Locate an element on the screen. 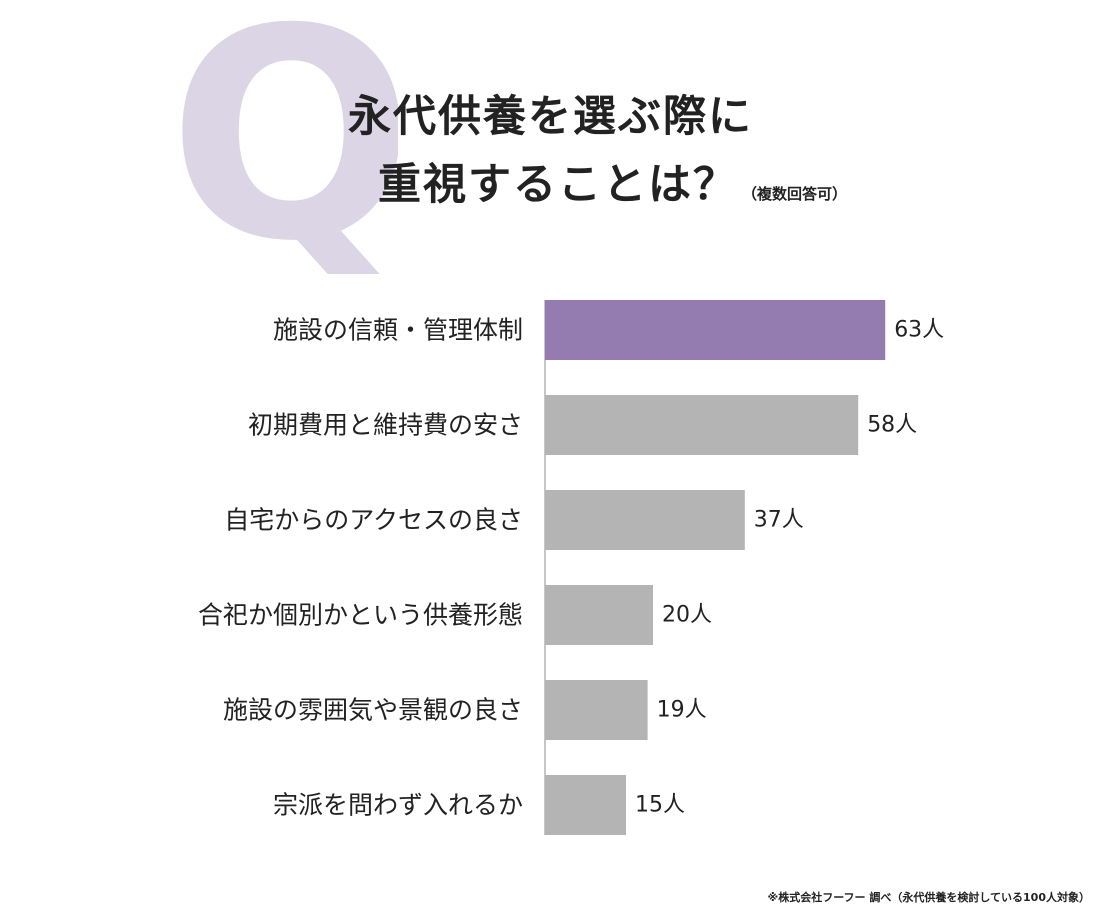 This screenshot has height=915, width=1100. chart-title-note: （複数回答可） is located at coordinates (795, 194).